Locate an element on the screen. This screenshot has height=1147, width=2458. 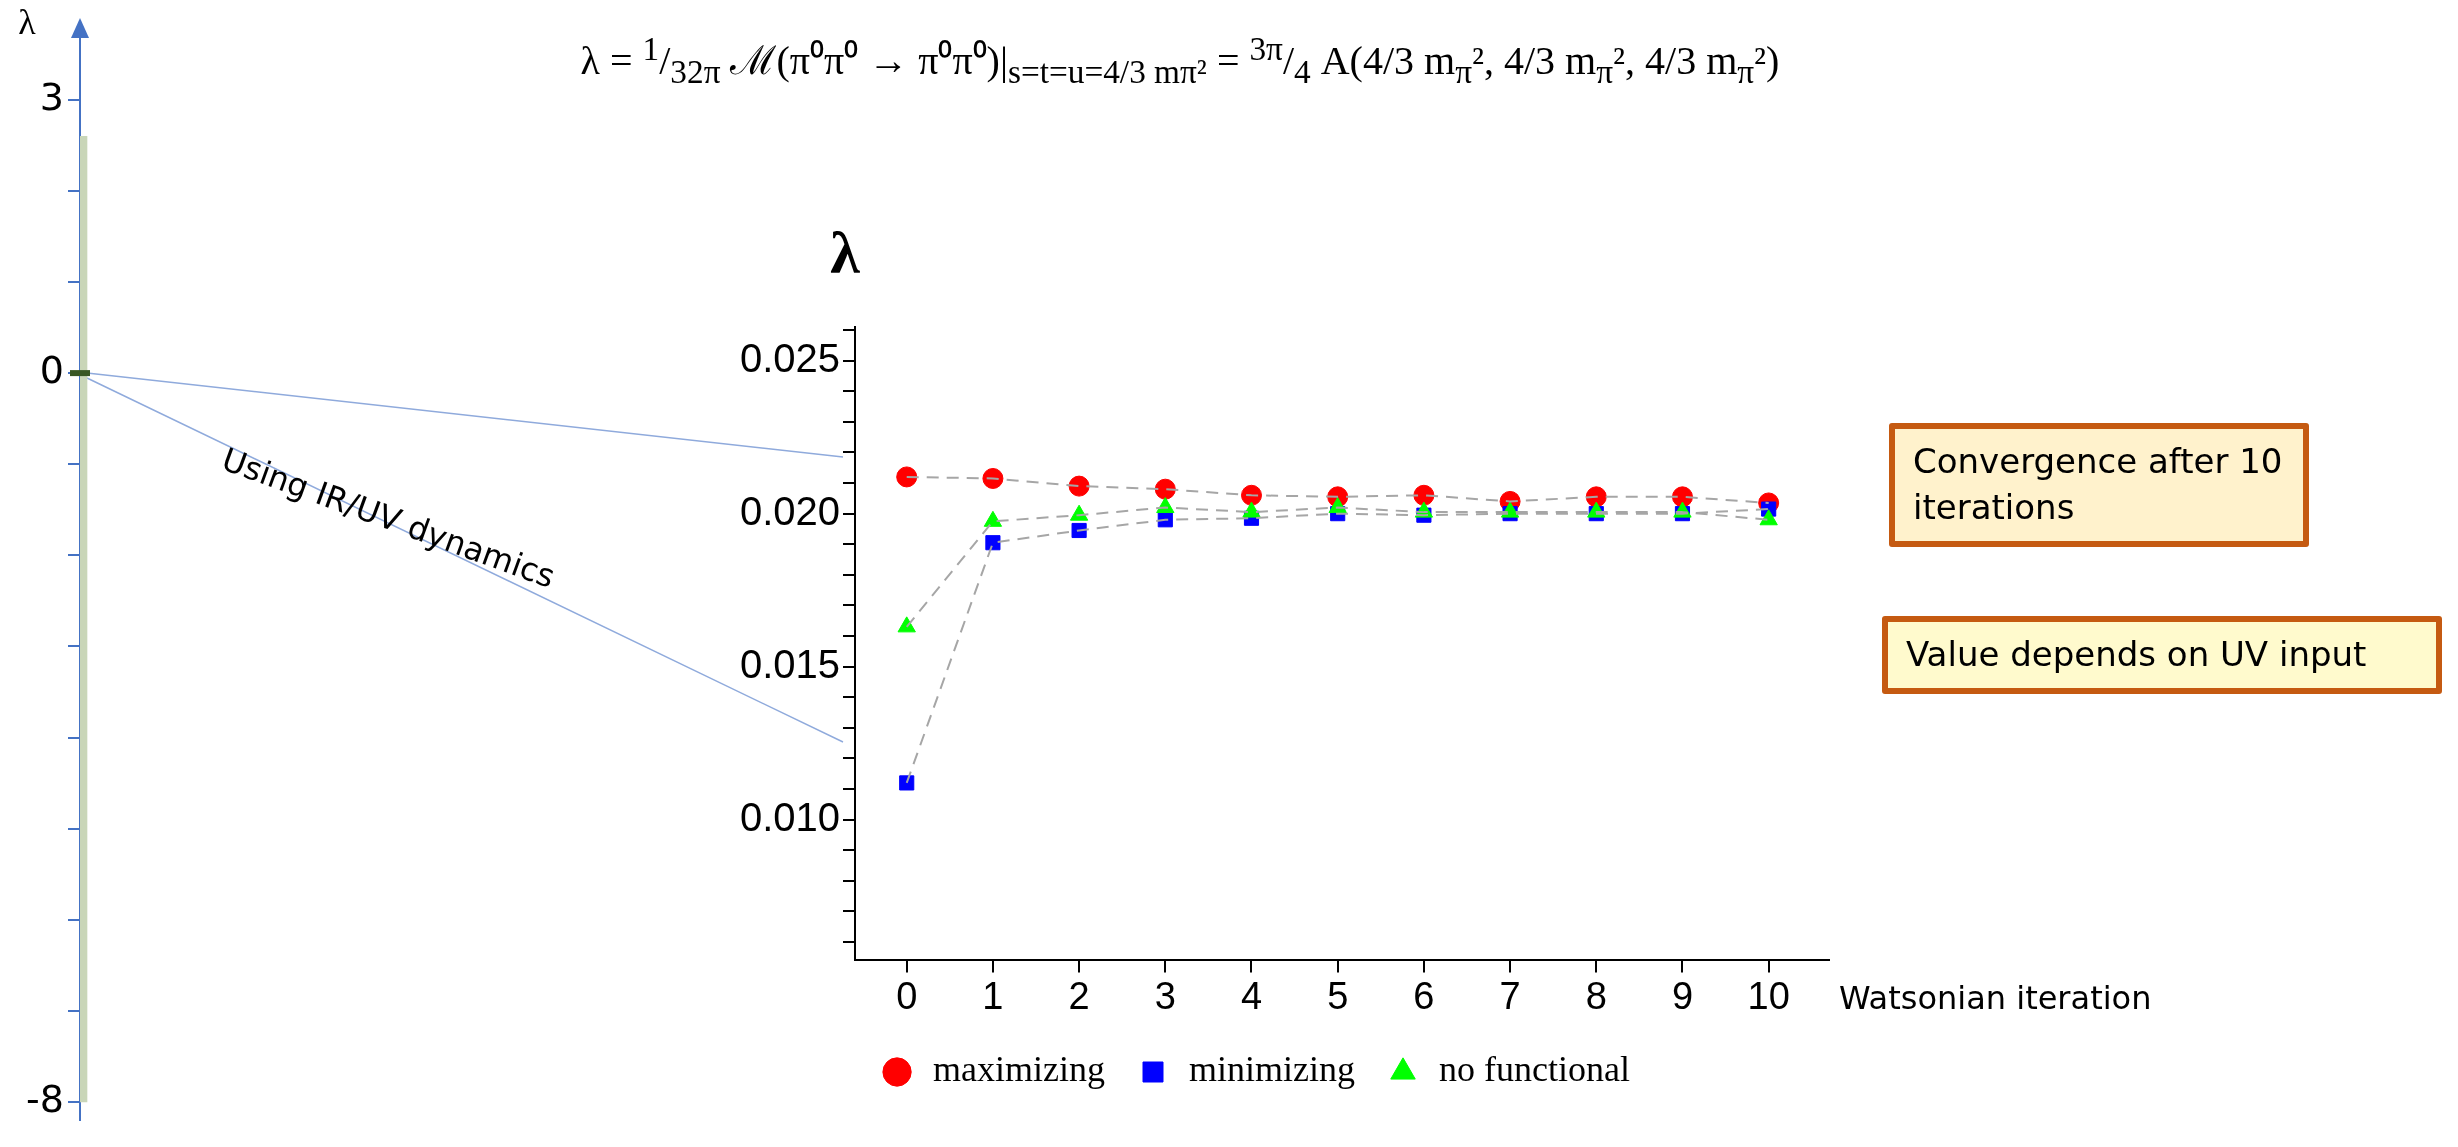
x-tick-label: 8 is located at coordinates (1596, 995).